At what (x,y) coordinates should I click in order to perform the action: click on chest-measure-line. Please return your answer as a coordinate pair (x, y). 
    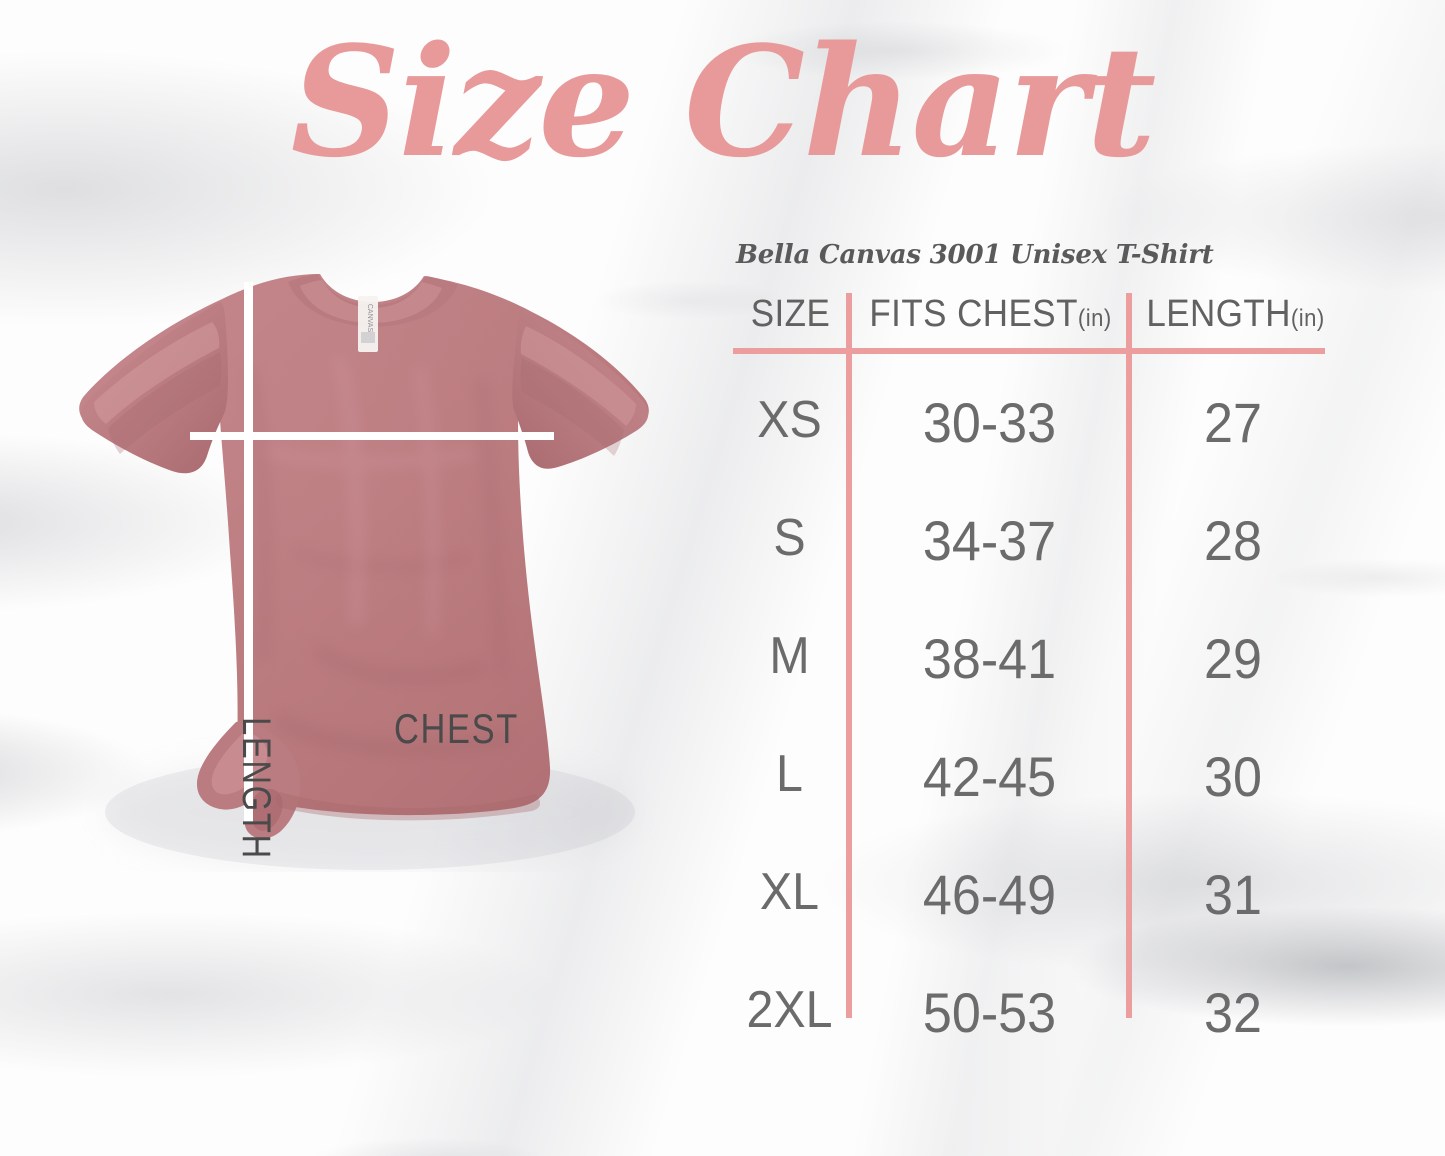
    Looking at the image, I should click on (372, 436).